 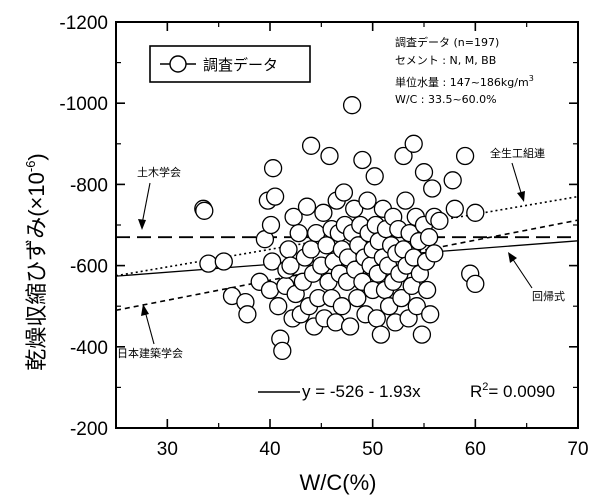 I want to click on r2-suffix: = 0.0090, so click(x=521, y=391).